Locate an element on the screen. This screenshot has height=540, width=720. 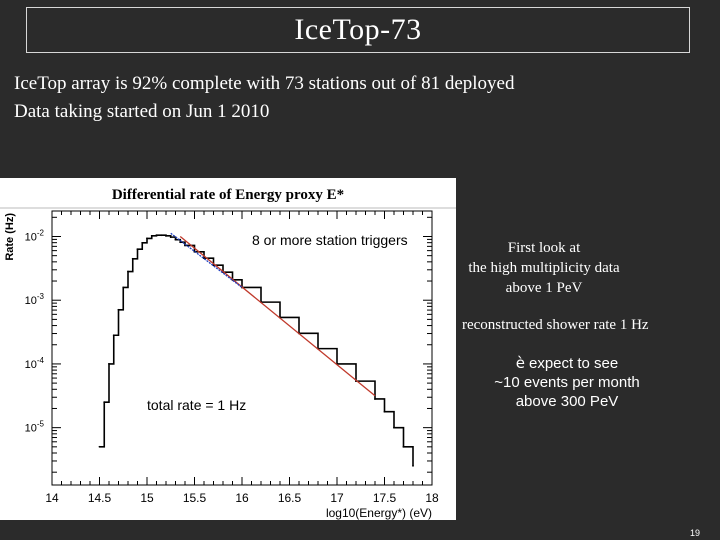
expect-line-1: expect to see is located at coordinates (574, 363).